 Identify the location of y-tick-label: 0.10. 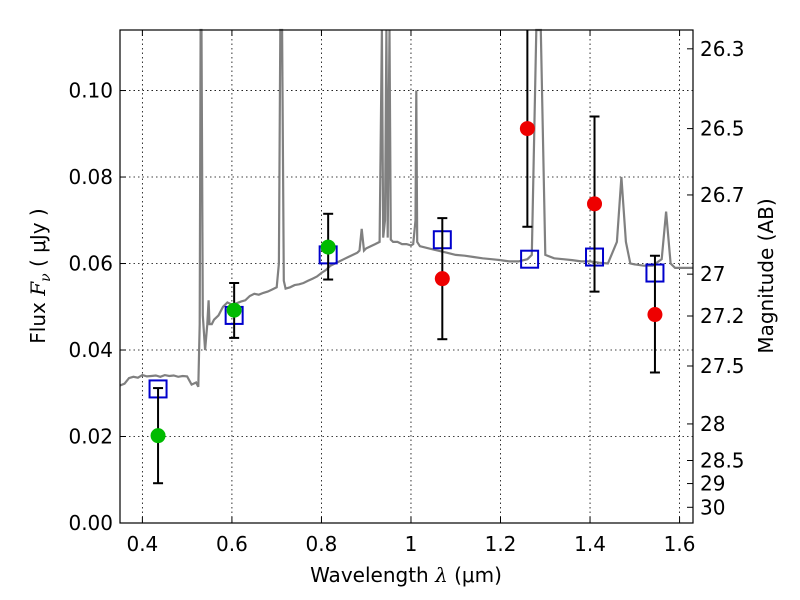
(90, 91).